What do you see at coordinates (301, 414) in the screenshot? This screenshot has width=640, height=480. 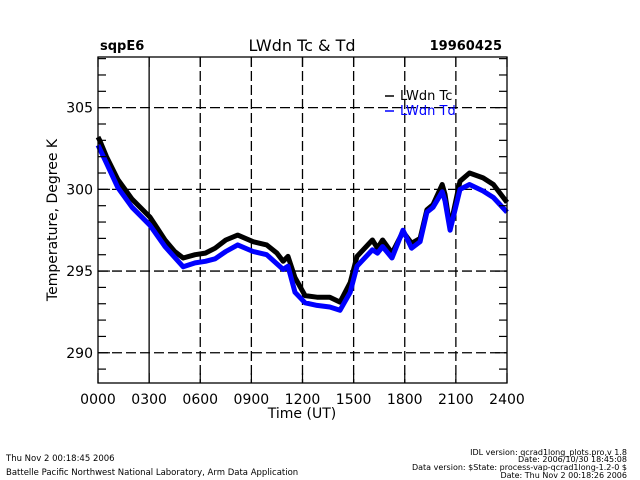 I see `x-axis-label: Time (UT)` at bounding box center [301, 414].